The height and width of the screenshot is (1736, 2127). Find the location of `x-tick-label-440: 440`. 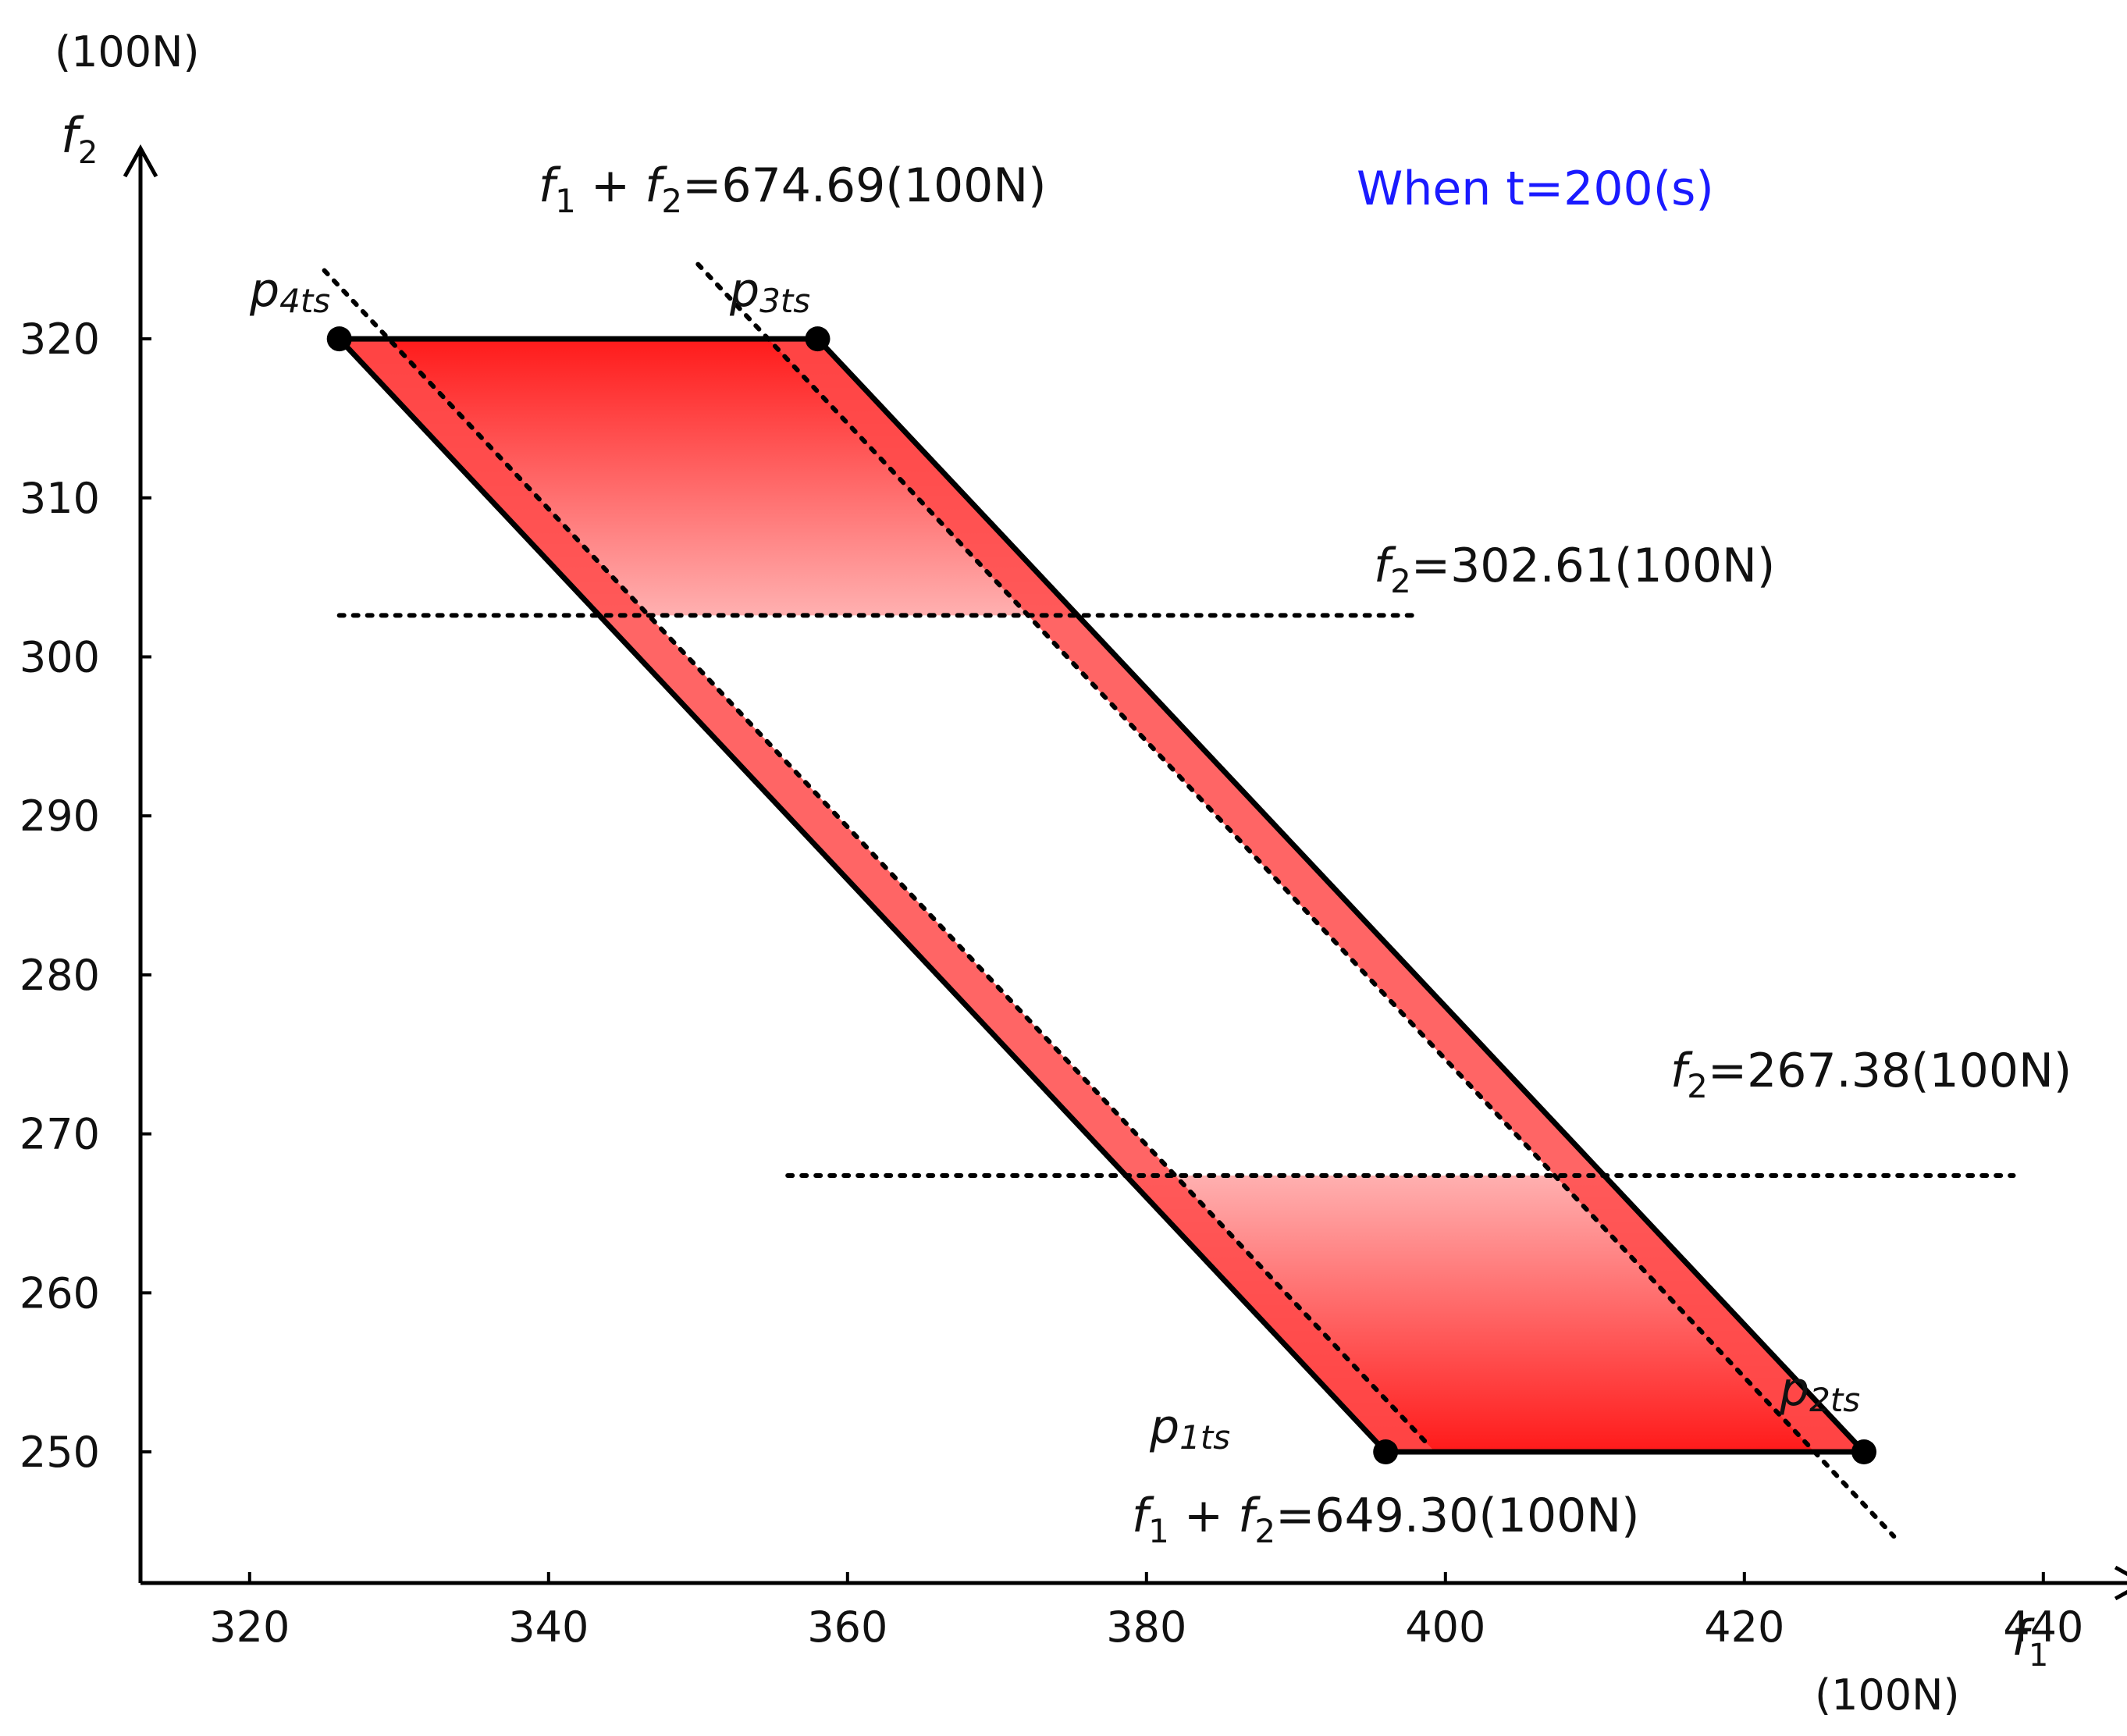

x-tick-label-440: 440 is located at coordinates (2043, 1627).